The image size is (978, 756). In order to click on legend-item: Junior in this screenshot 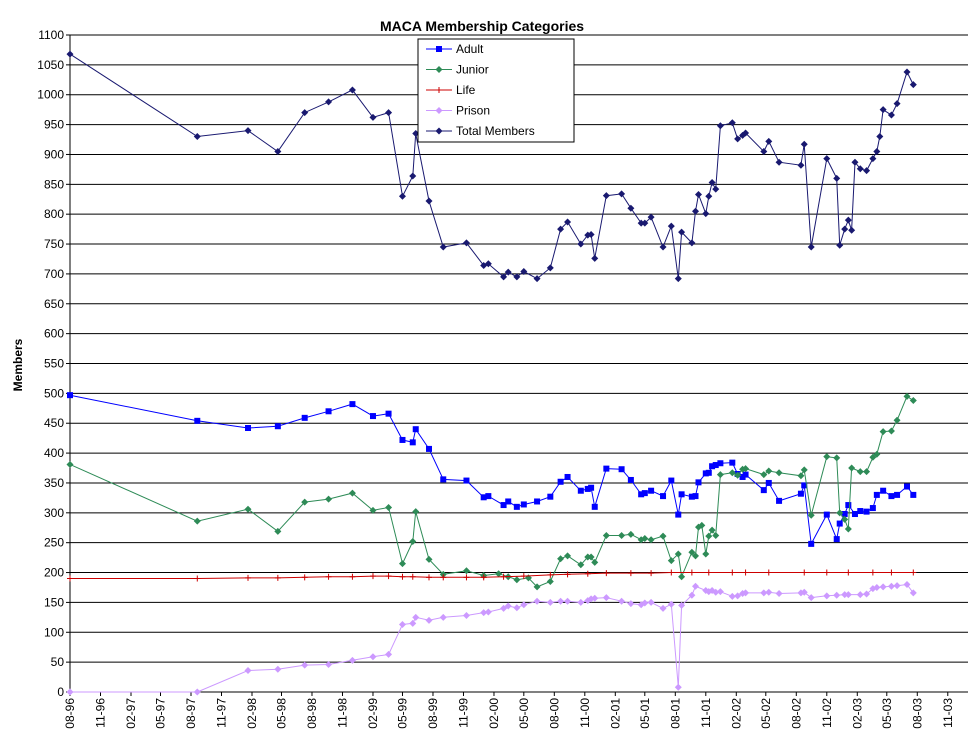, I will do `click(457, 70)`.